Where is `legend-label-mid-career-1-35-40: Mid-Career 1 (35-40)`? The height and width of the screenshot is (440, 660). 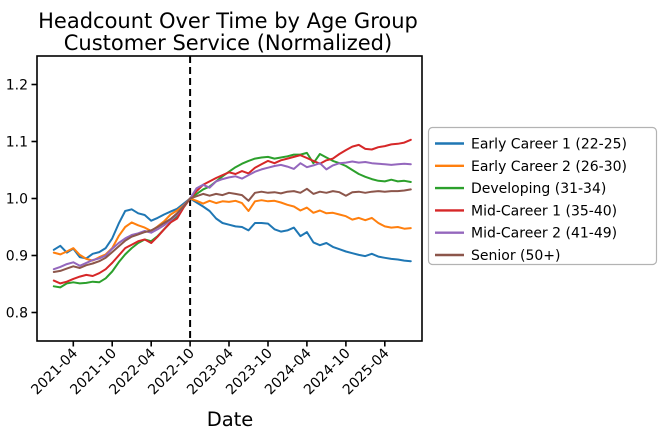 legend-label-mid-career-1-35-40: Mid-Career 1 (35-40) is located at coordinates (544, 211).